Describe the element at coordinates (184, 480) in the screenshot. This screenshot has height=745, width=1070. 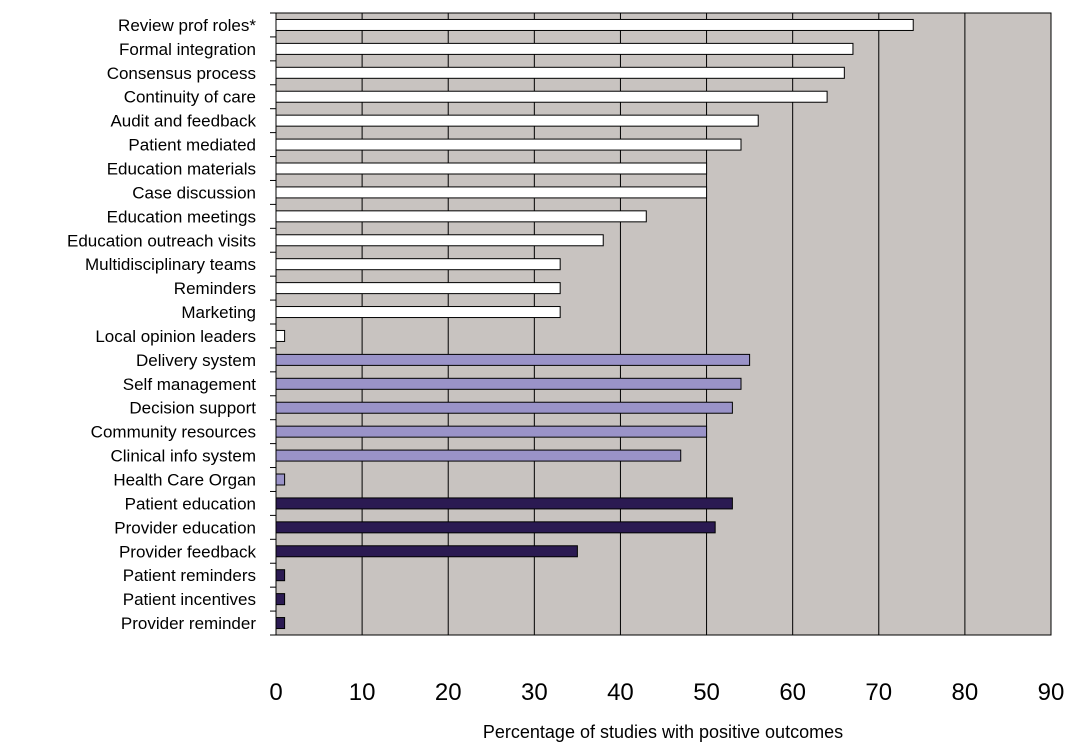
I see `category-label: Health Care Organ` at that location.